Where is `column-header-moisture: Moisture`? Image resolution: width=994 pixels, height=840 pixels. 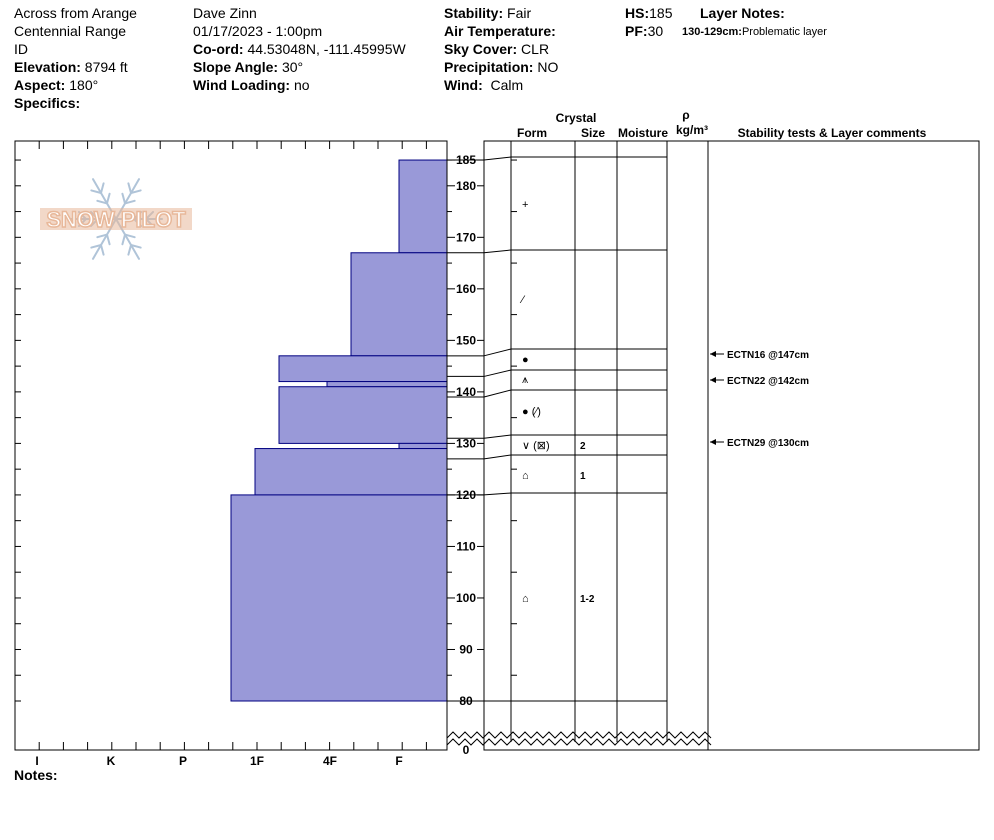
column-header-moisture: Moisture is located at coordinates (643, 133).